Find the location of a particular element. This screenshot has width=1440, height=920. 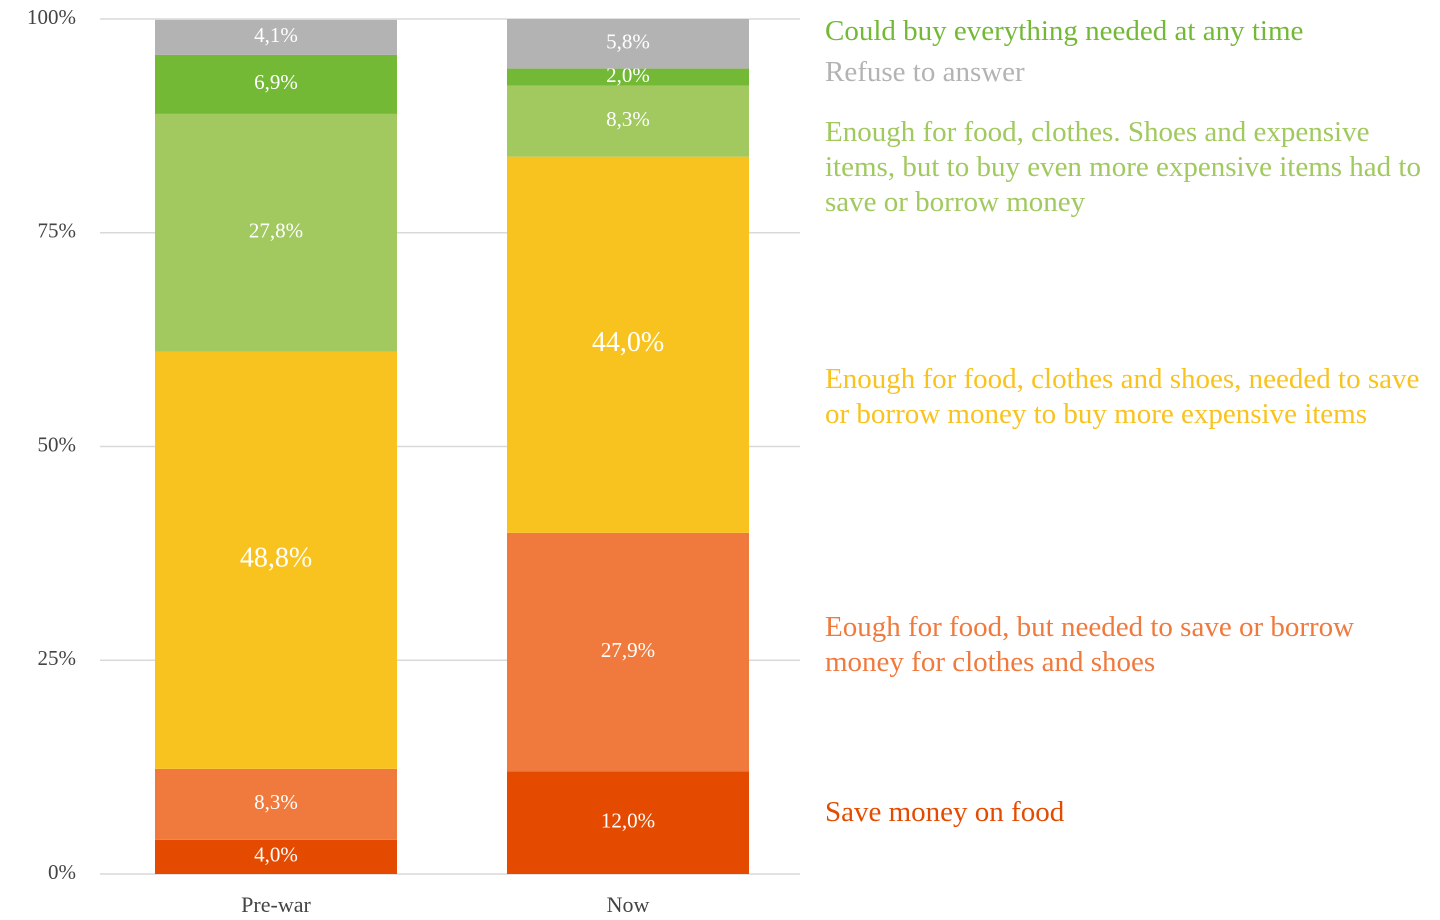

value-label: 48,8% is located at coordinates (276, 558).